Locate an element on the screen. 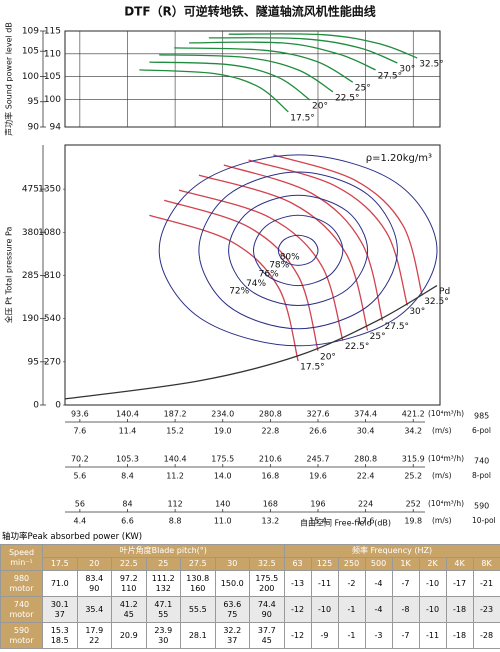  cell-line: motor is located at coordinates (21, 640).